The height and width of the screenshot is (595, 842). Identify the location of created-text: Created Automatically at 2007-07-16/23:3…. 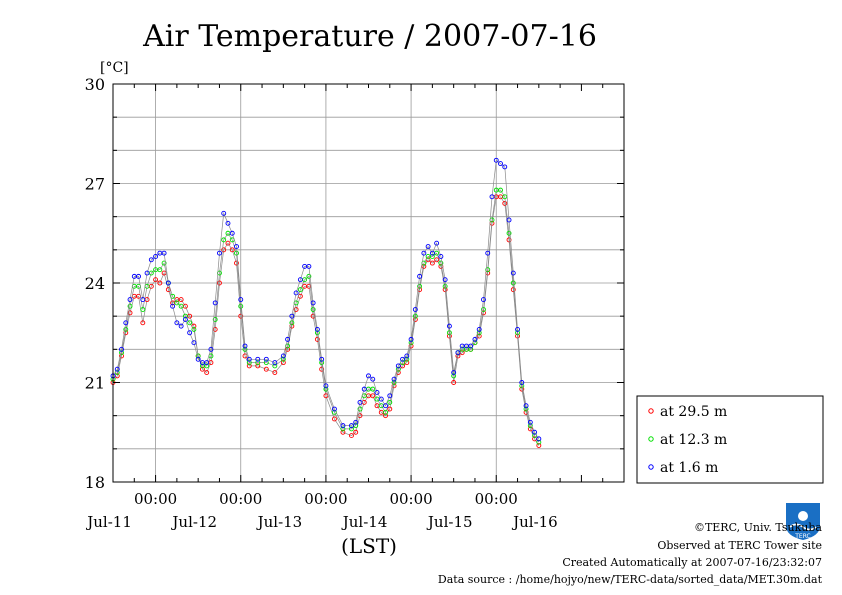
(692, 562).